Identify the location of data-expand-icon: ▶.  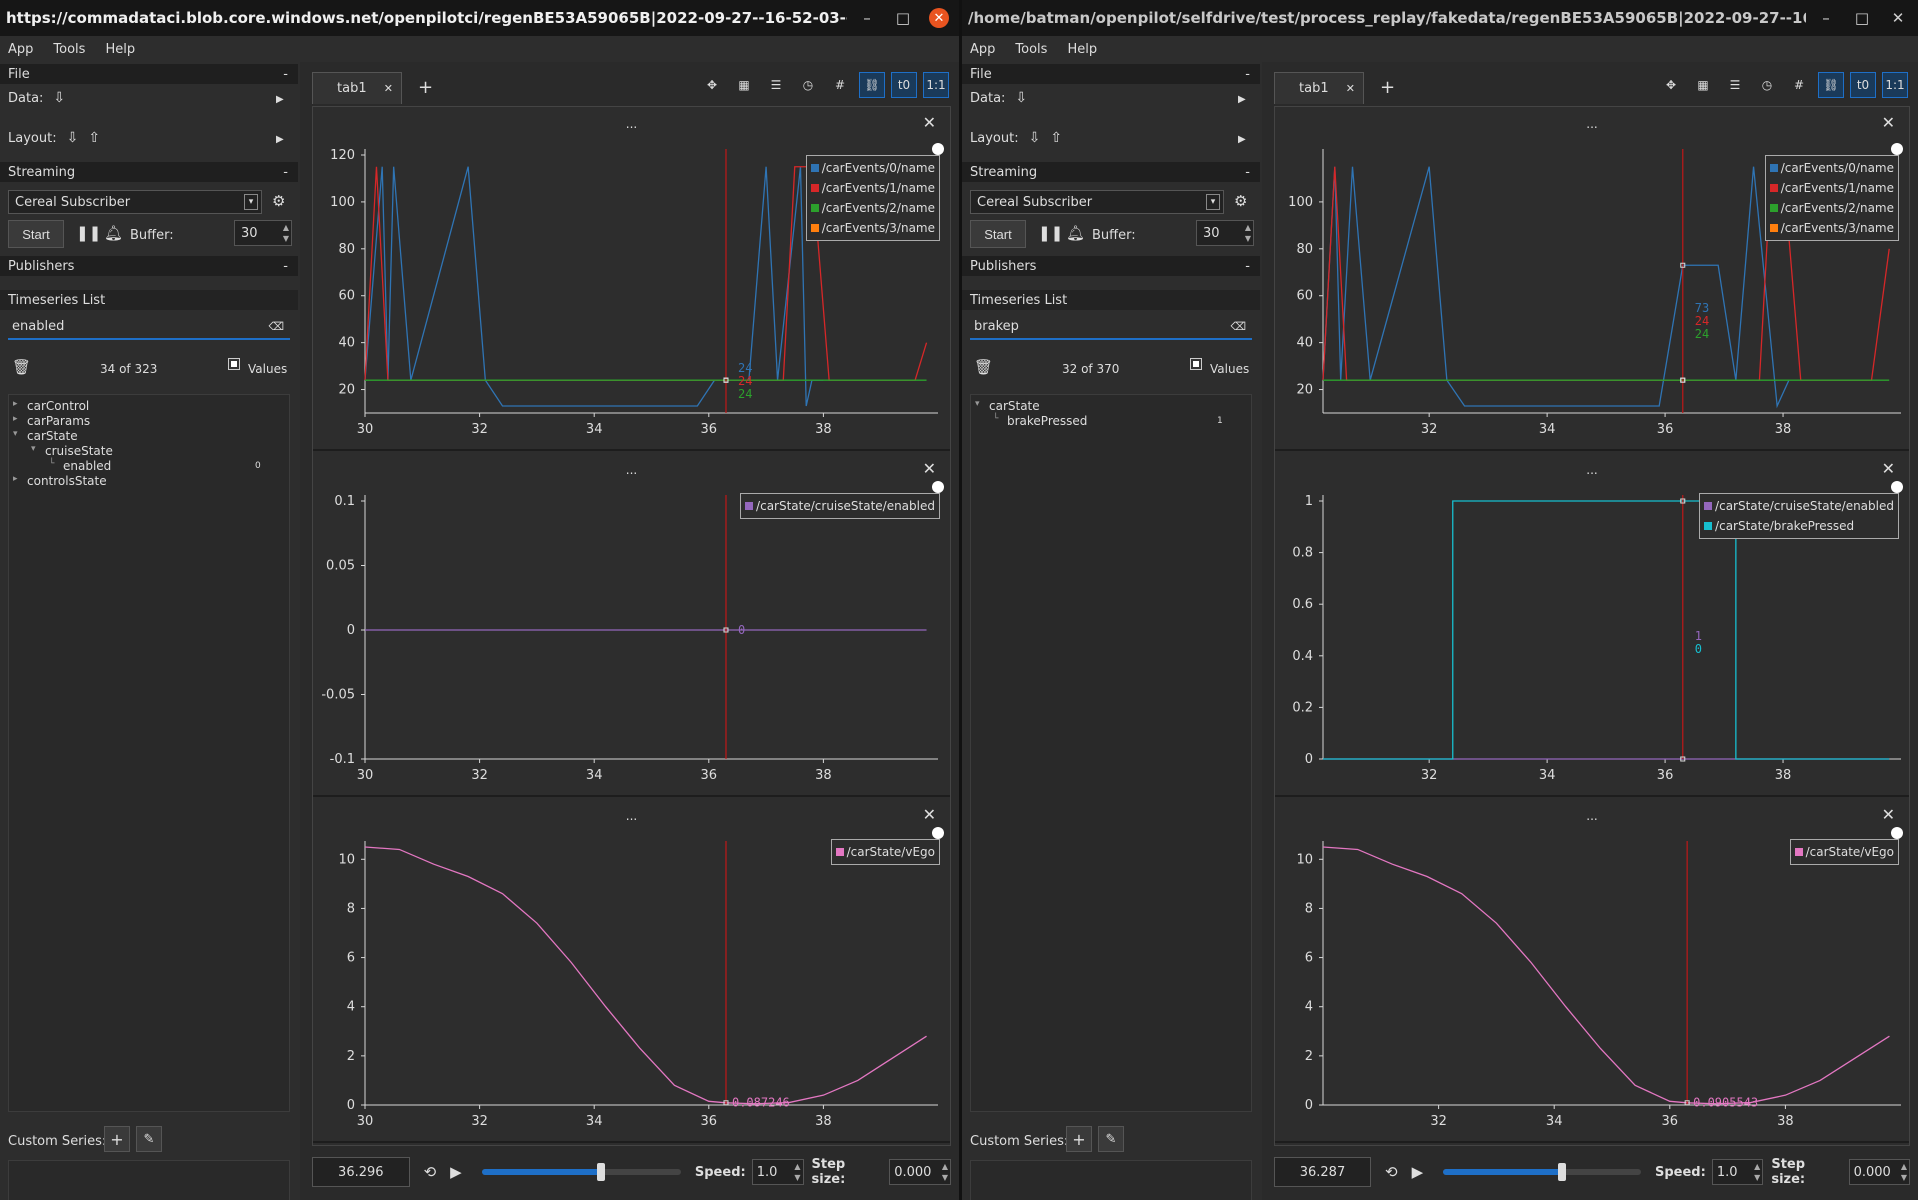
(1242, 99).